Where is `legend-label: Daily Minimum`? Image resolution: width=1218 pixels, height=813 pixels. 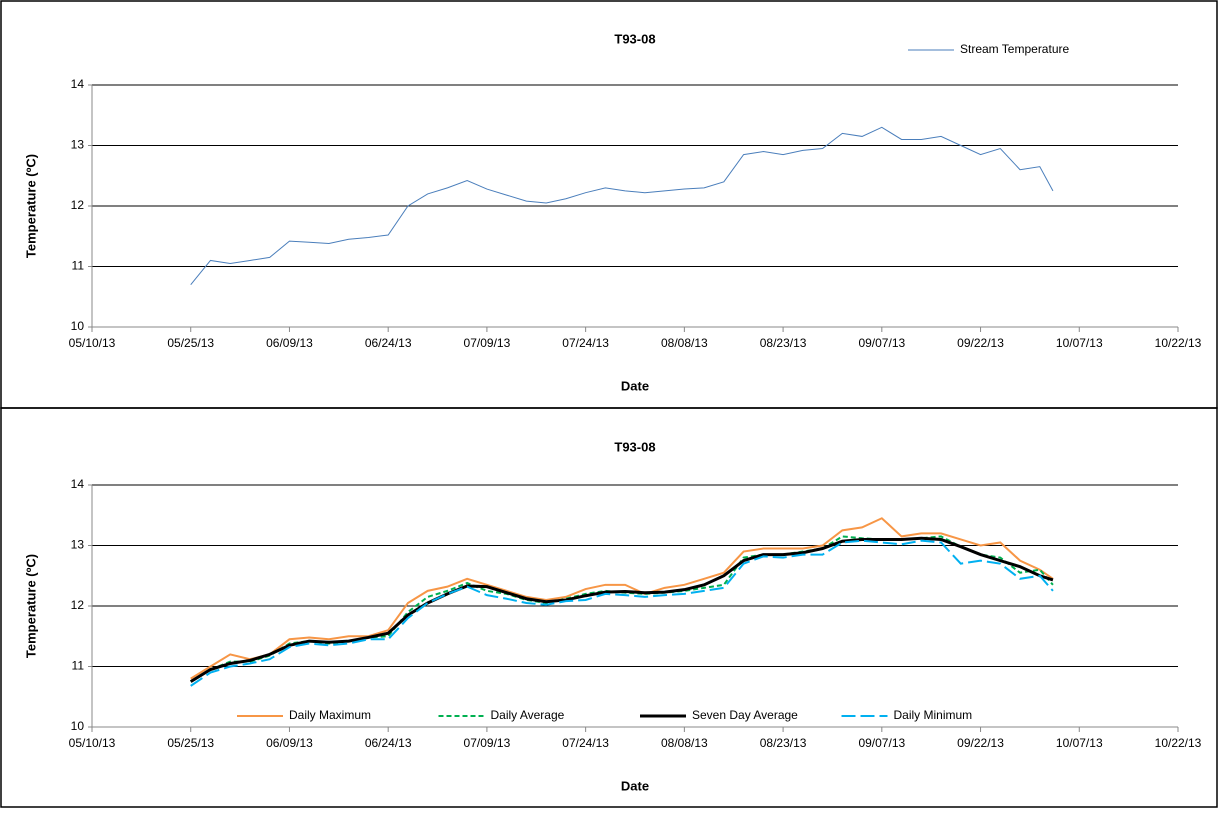 legend-label: Daily Minimum is located at coordinates (933, 715).